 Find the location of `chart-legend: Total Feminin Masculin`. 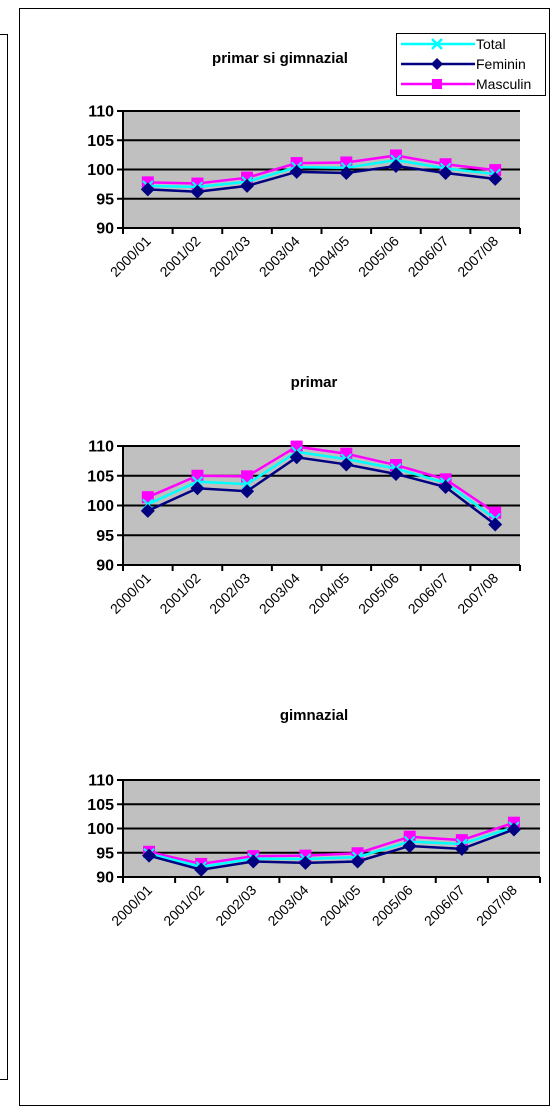

chart-legend: Total Feminin Masculin is located at coordinates (471, 64).